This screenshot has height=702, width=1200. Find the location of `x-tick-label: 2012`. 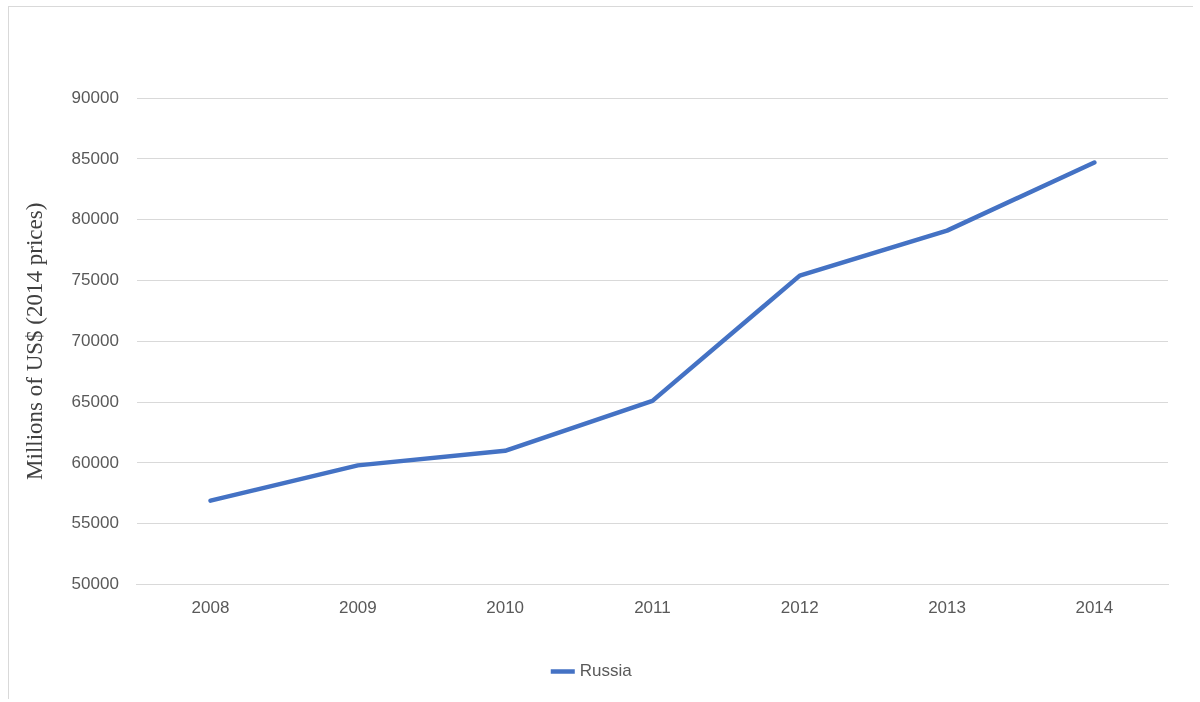

x-tick-label: 2012 is located at coordinates (799, 608).